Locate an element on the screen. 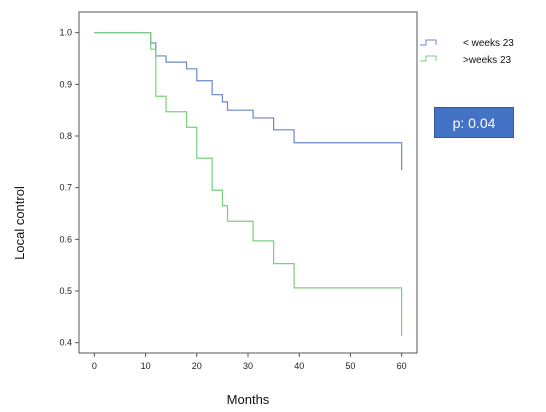  x-tick-label: 0 is located at coordinates (94, 366).